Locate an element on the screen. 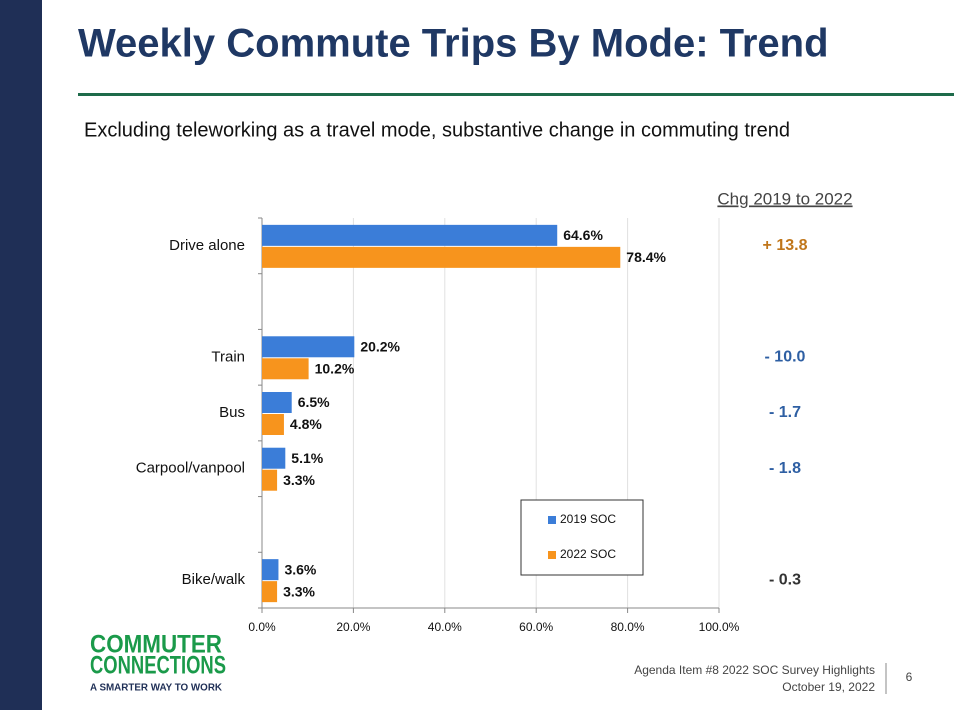 The image size is (954, 715). title-rule is located at coordinates (516, 94).